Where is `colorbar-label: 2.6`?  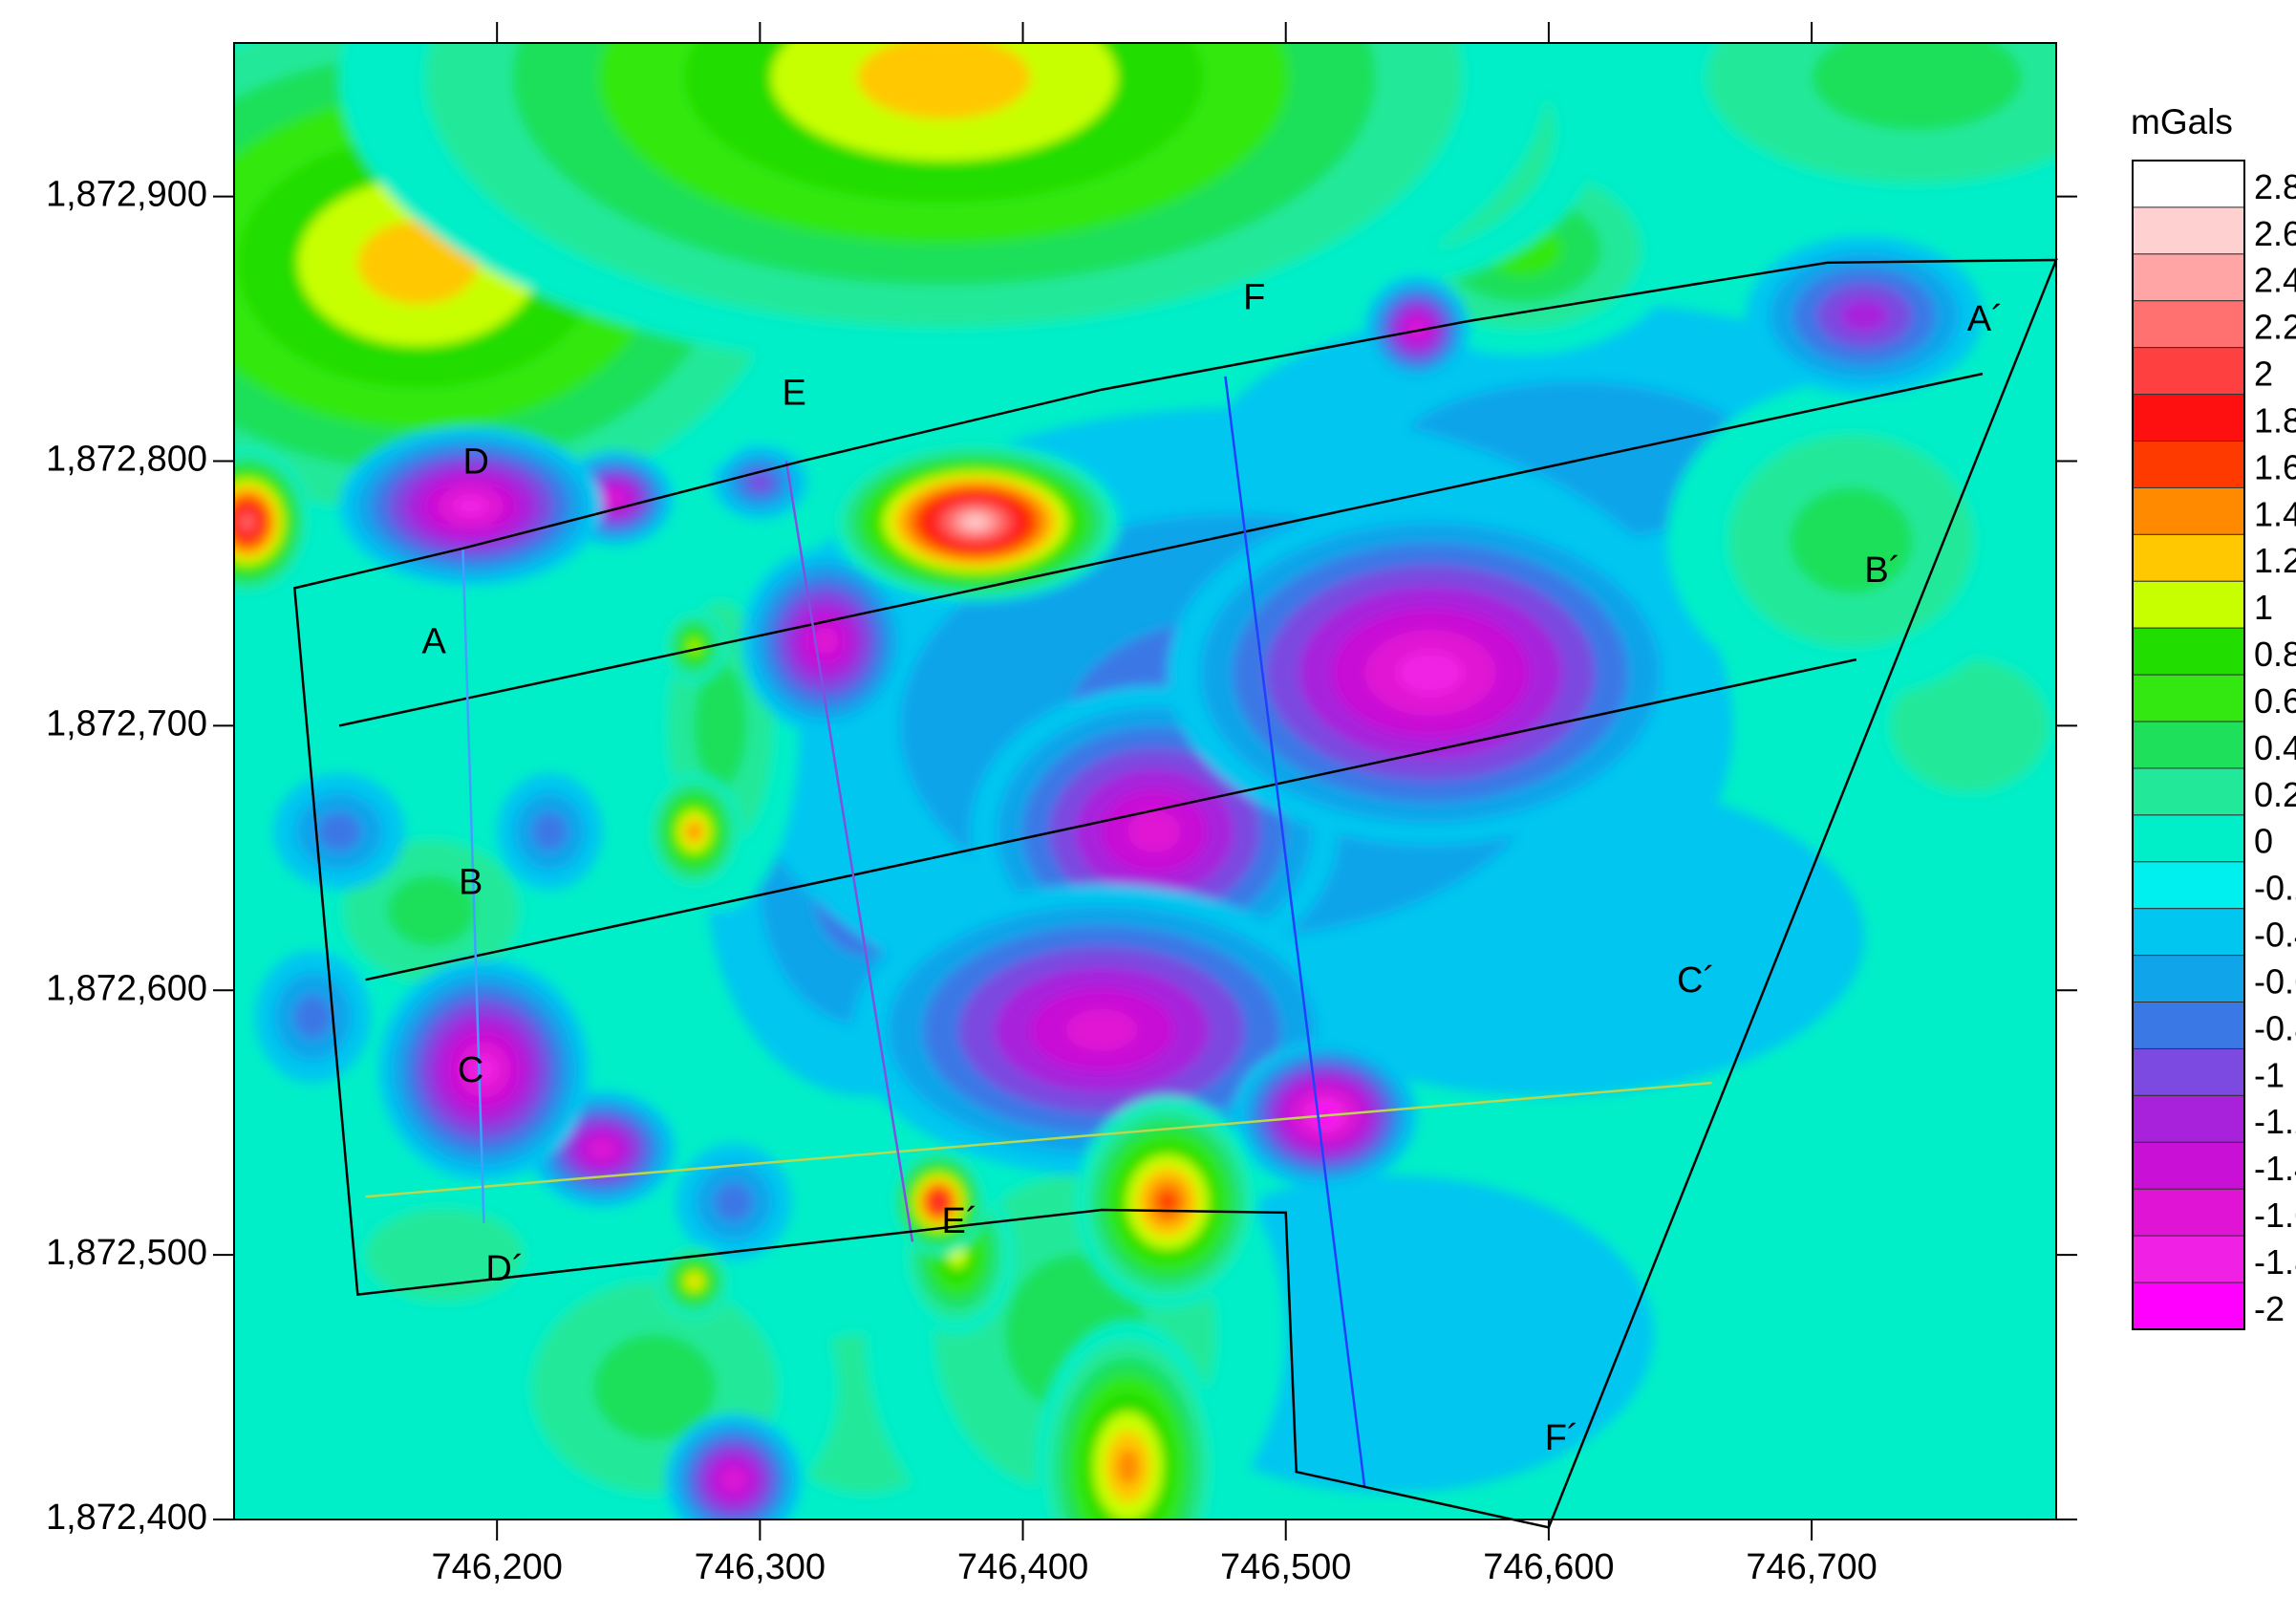
colorbar-label: 2.6 is located at coordinates (2275, 234).